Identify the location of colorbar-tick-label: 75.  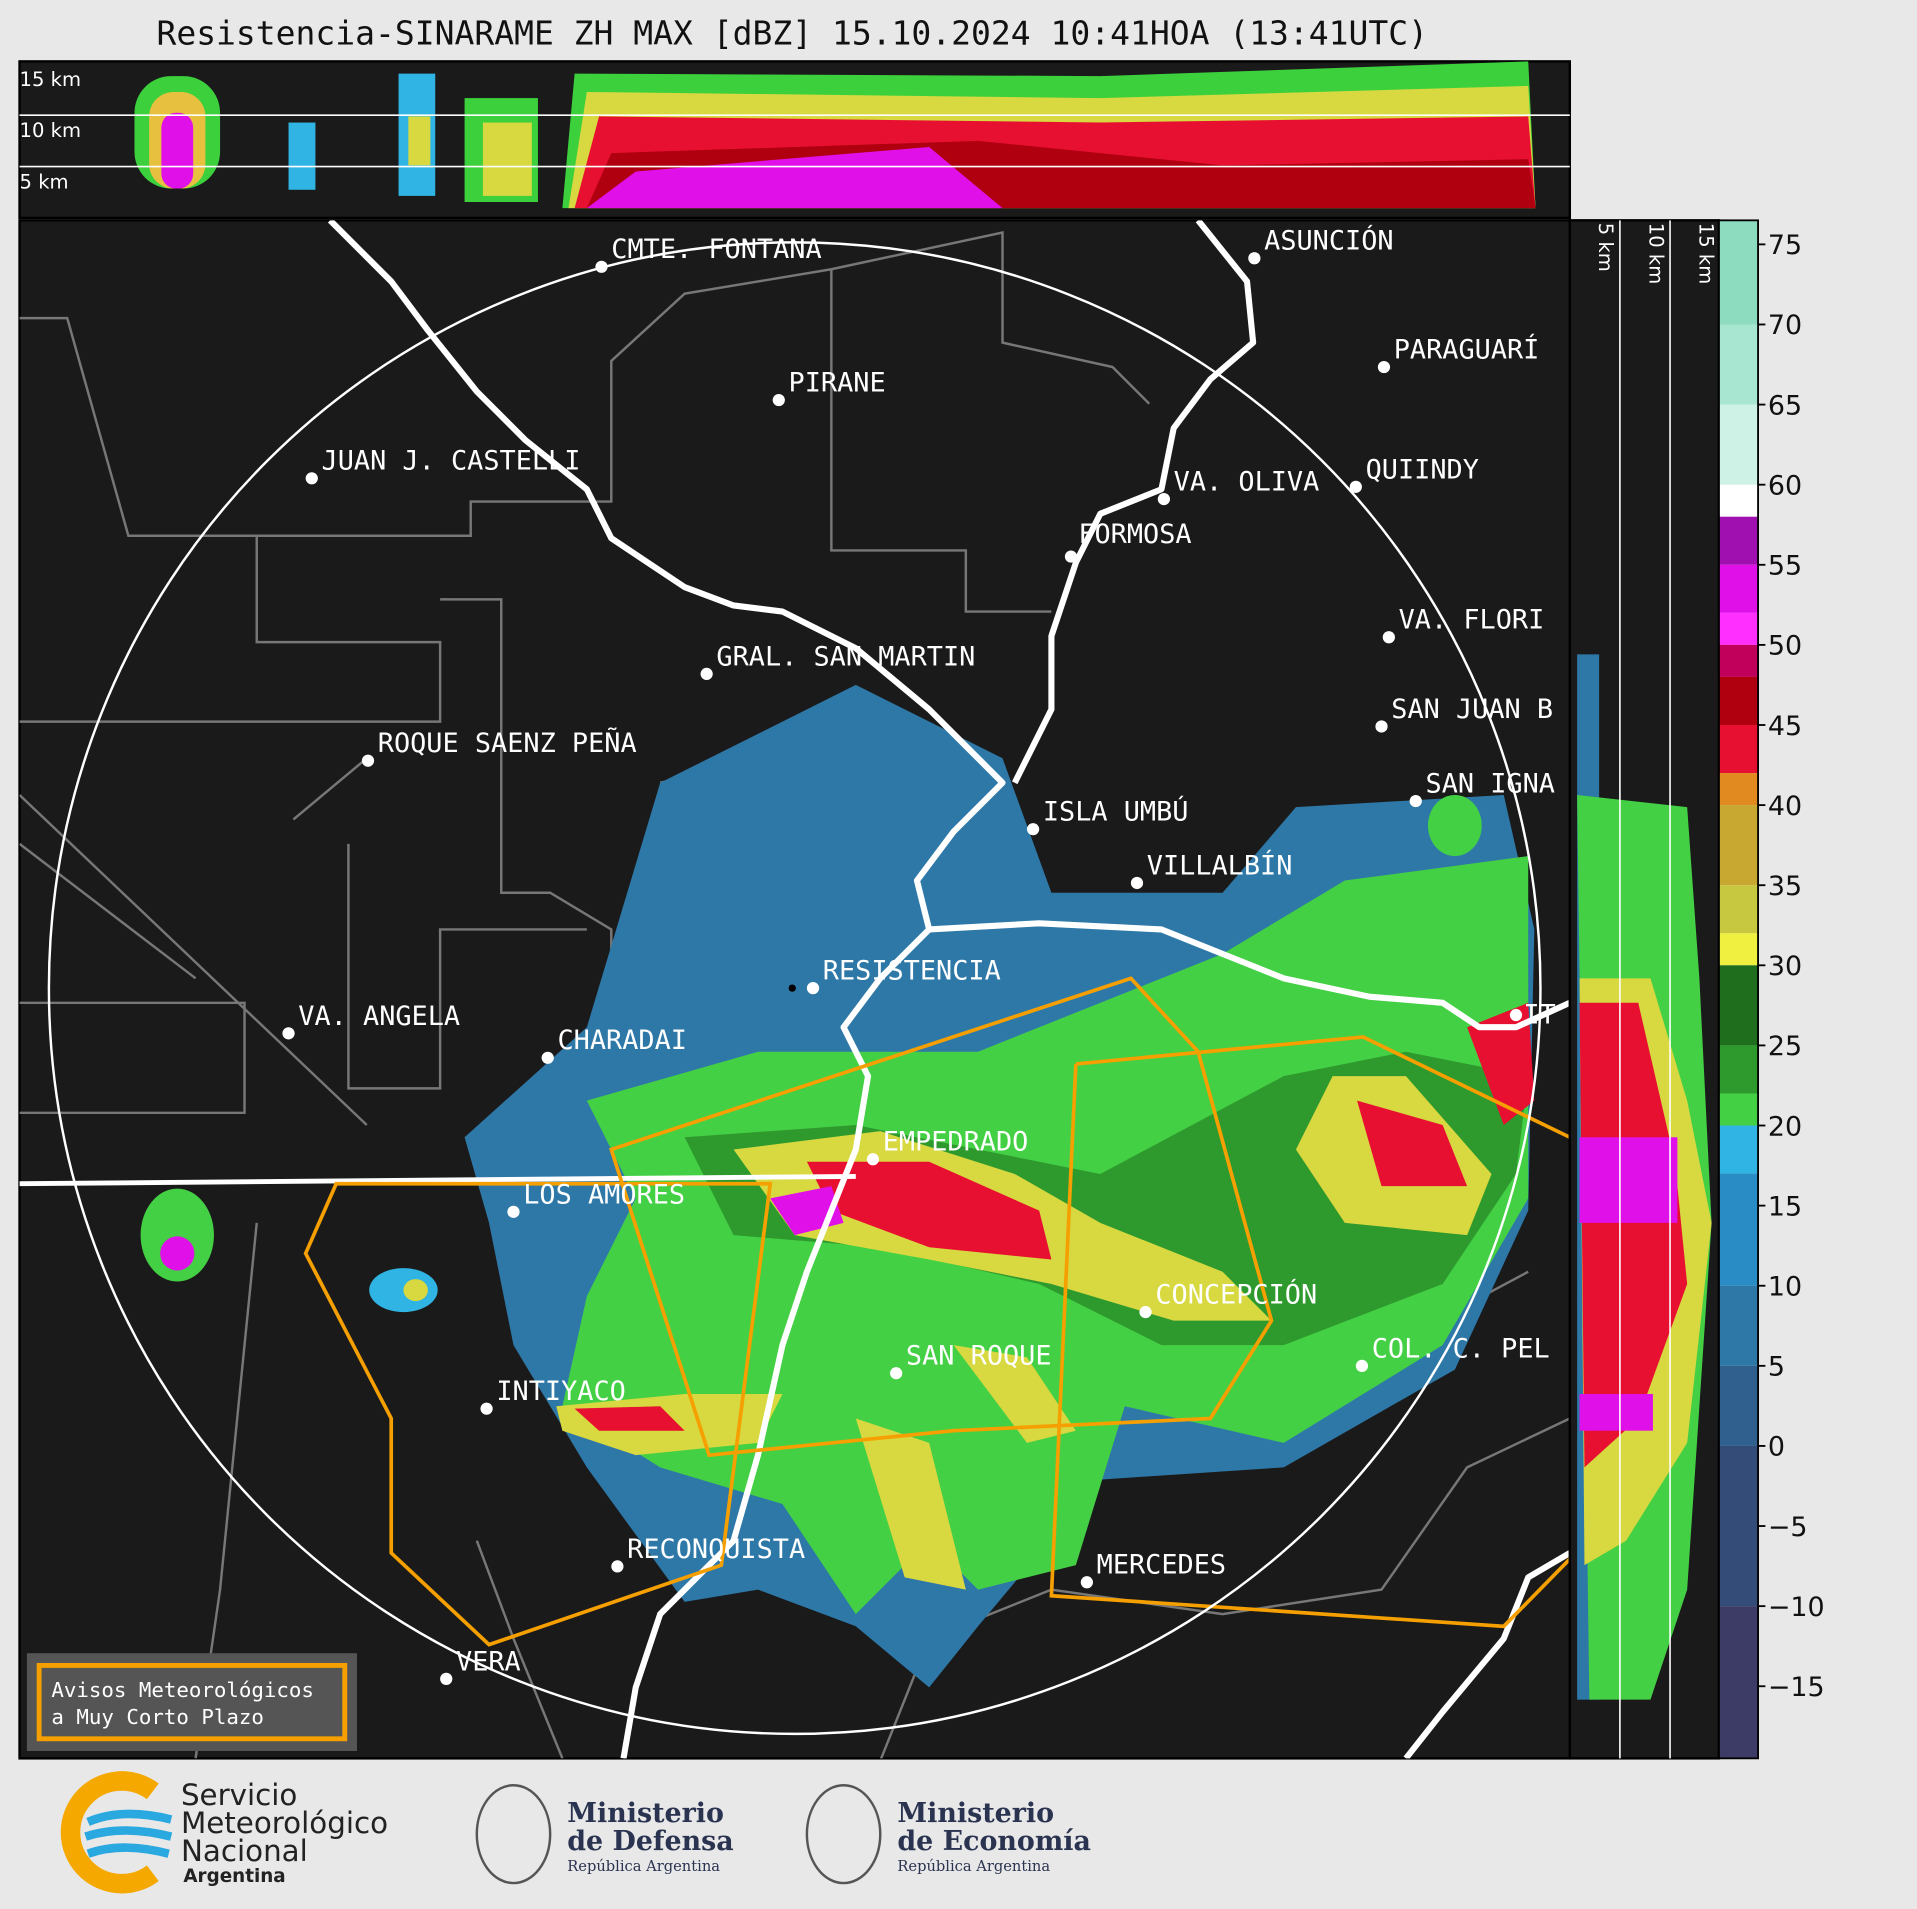
(1785, 245).